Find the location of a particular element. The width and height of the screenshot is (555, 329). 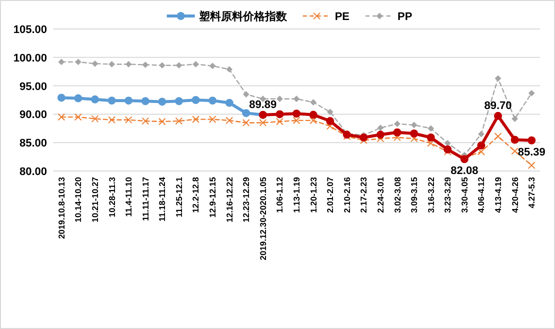

x-tick-label: 3.16-3.22 is located at coordinates (431, 194).